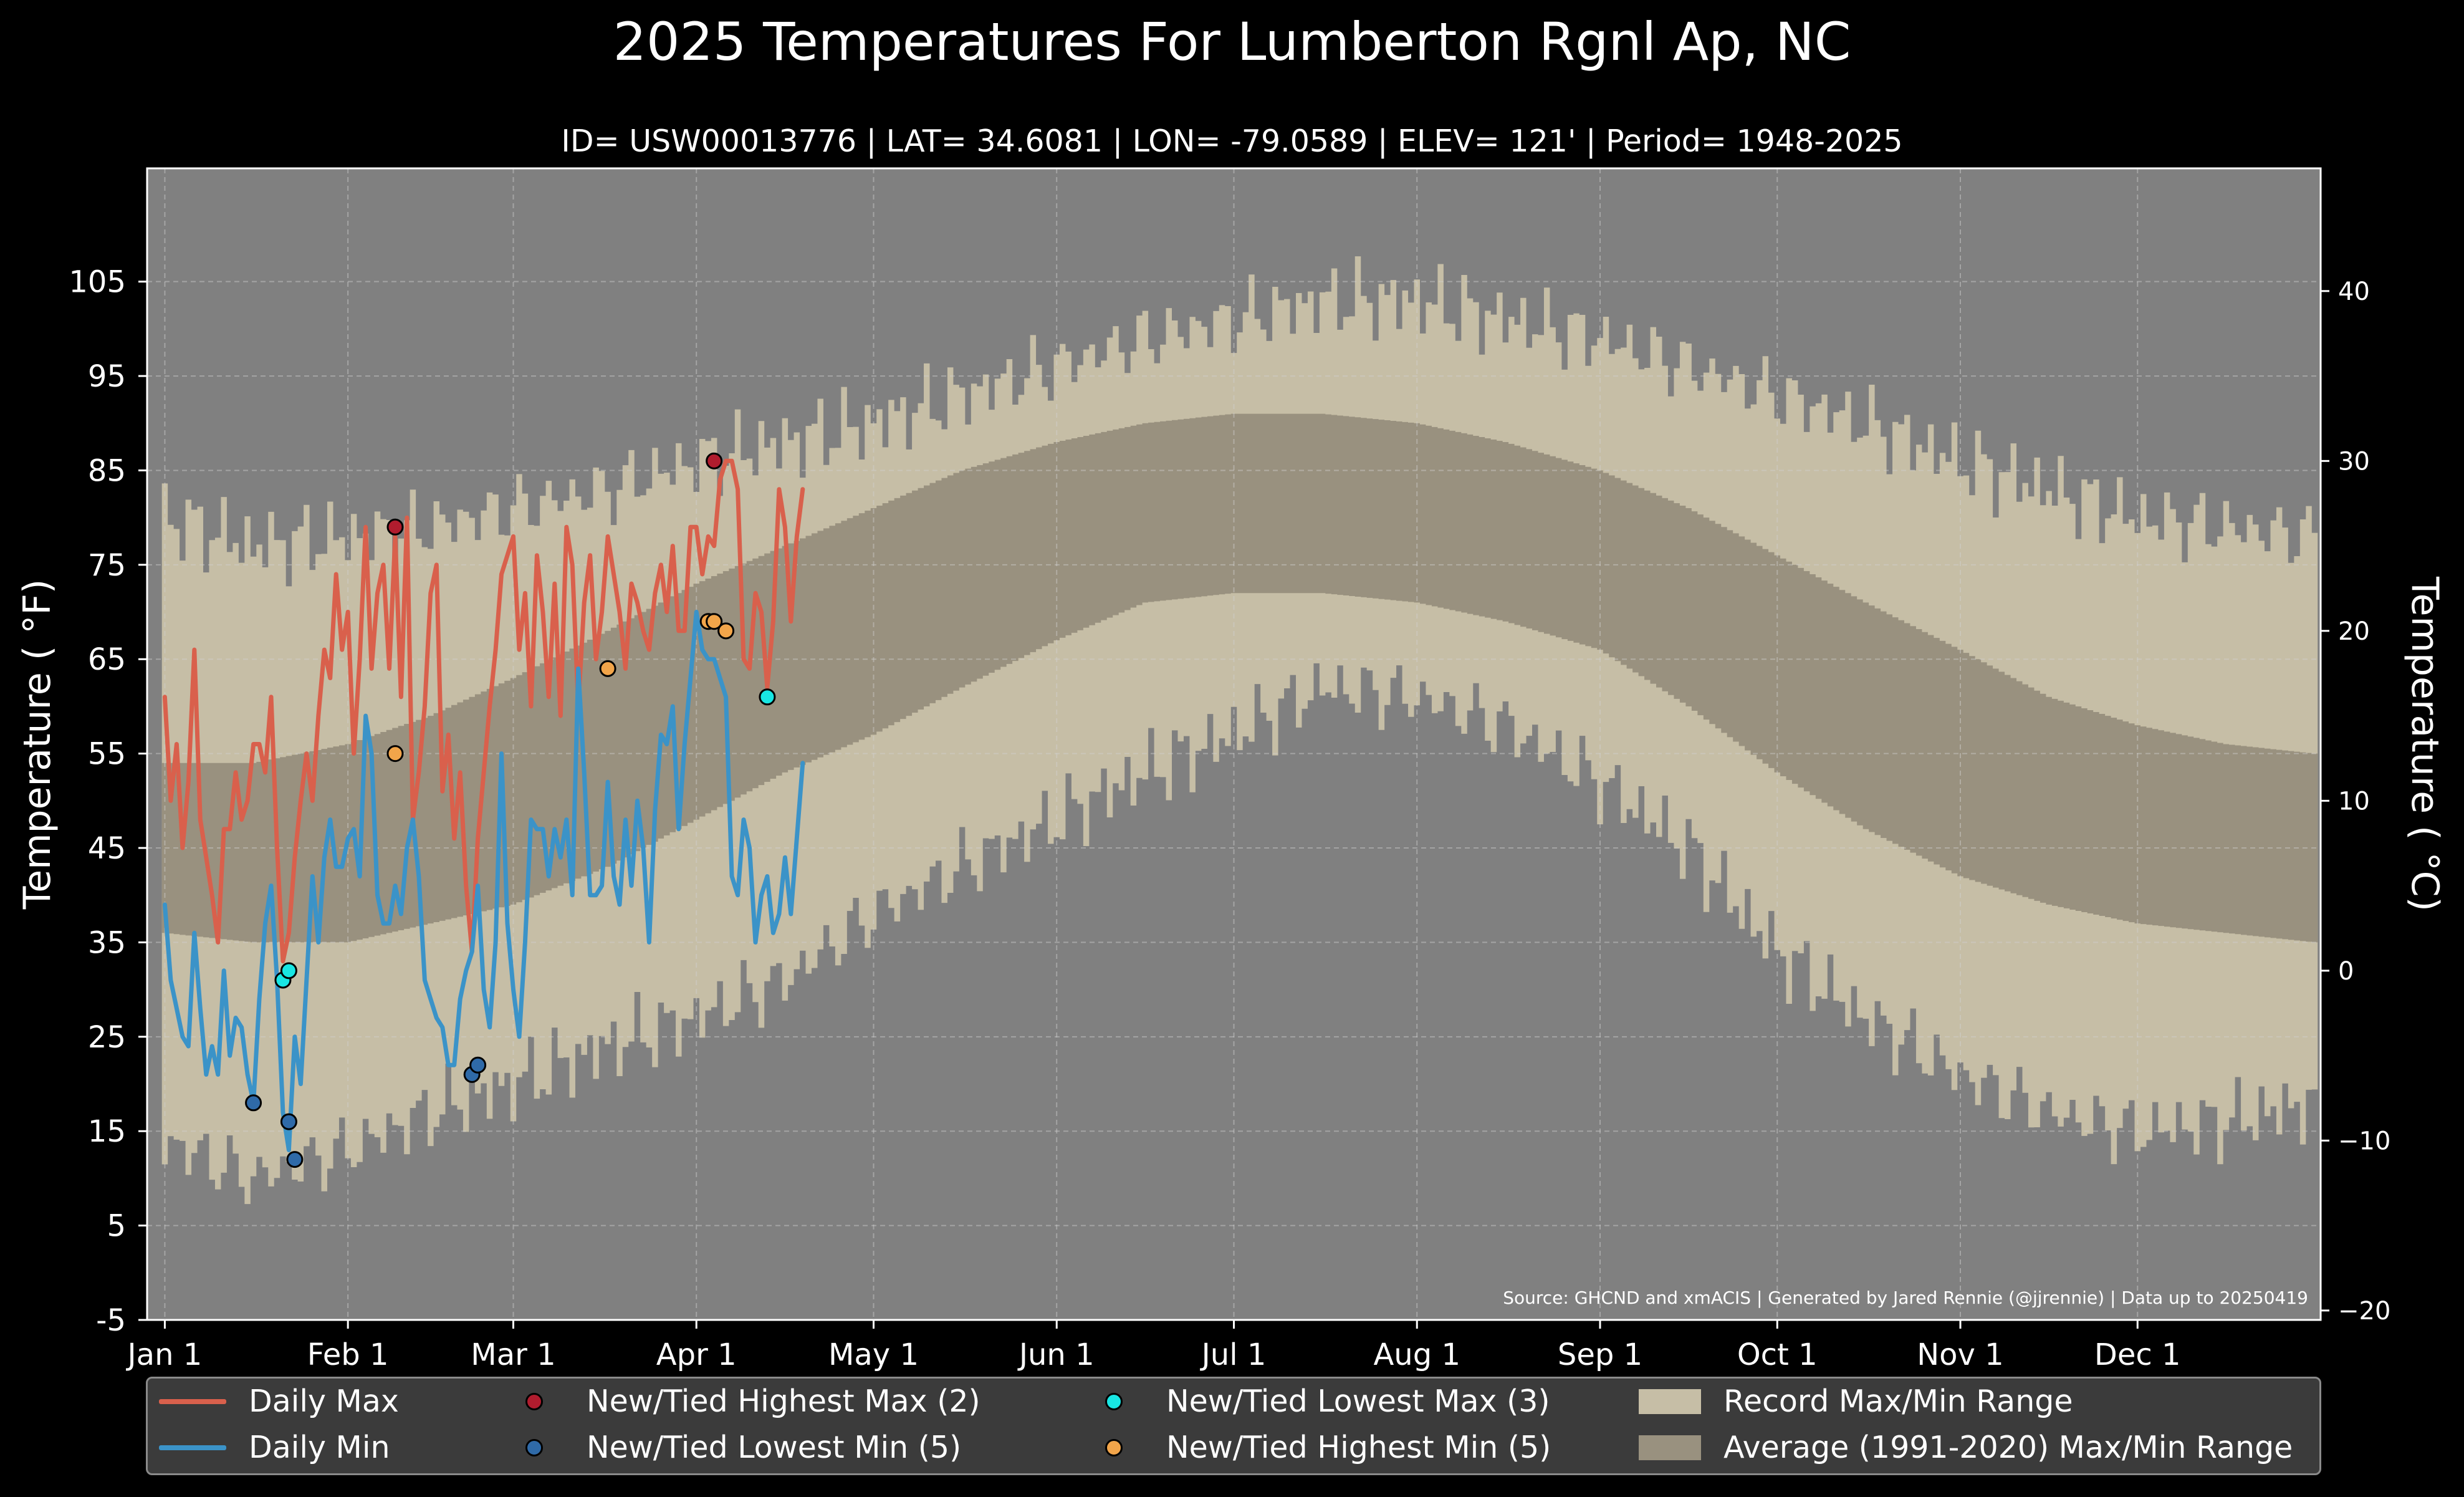 Image resolution: width=2464 pixels, height=1497 pixels. I want to click on legend-item-record-range: Record Max/Min Range, so click(1856, 1401).